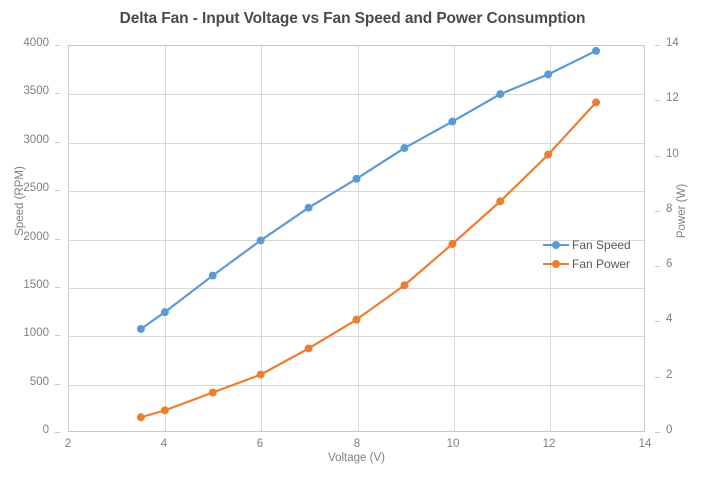  Describe the element at coordinates (669, 319) in the screenshot. I see `y-axis-right-tick-label: 4` at that location.